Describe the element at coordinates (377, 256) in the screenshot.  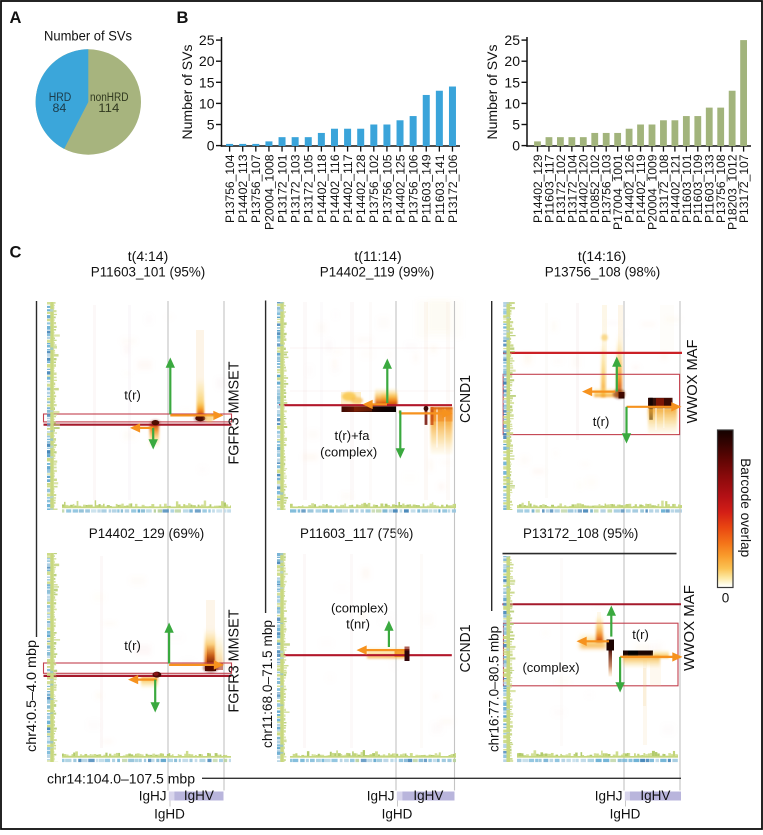
I see `svg-text: t(11:14)` at that location.